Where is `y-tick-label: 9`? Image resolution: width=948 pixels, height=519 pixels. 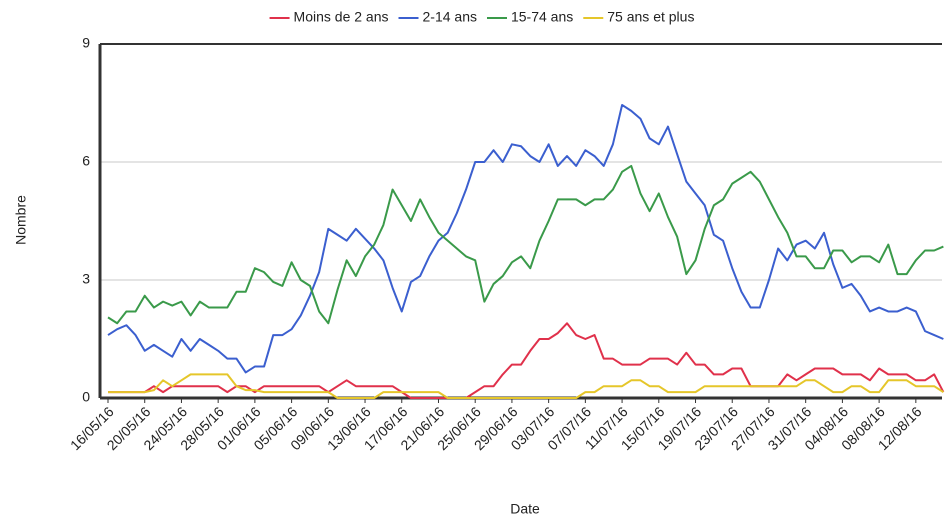
y-tick-label: 9 is located at coordinates (86, 43).